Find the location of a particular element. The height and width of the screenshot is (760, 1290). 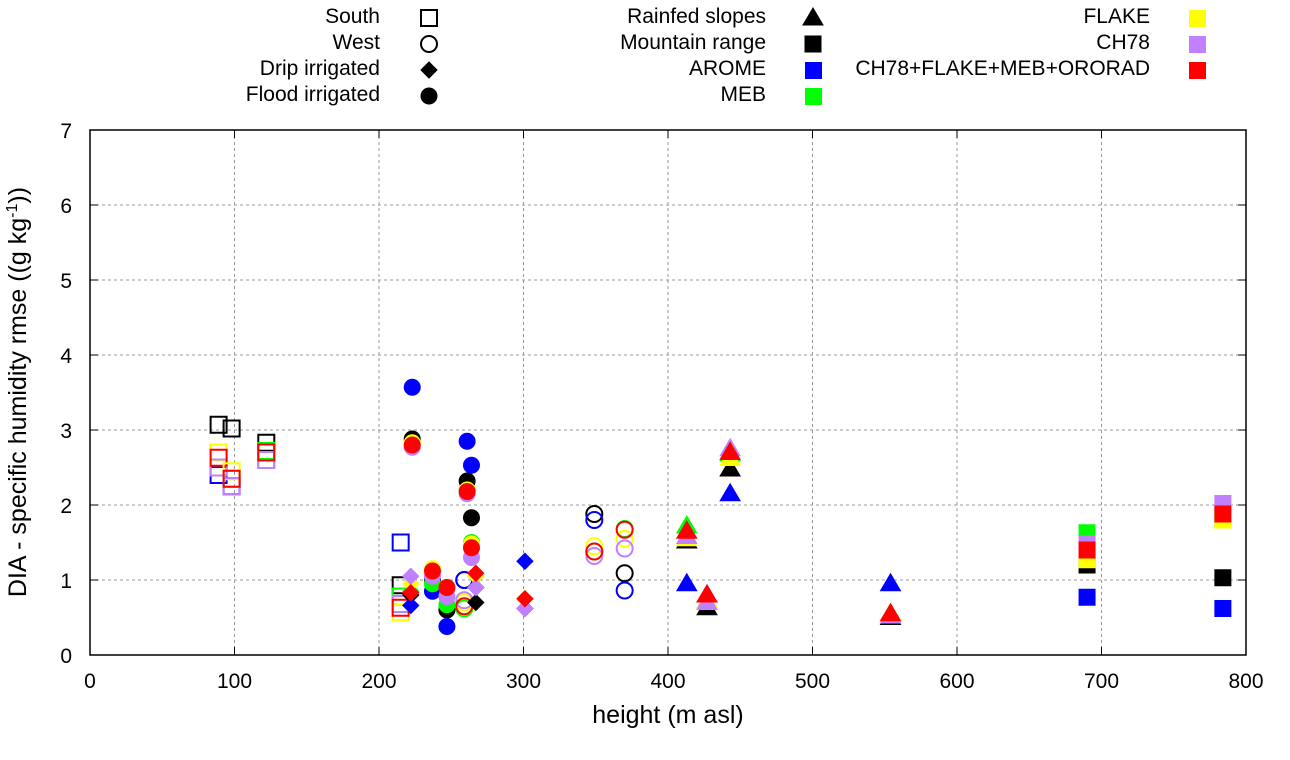

y-tick-label: 0 is located at coordinates (66, 656).